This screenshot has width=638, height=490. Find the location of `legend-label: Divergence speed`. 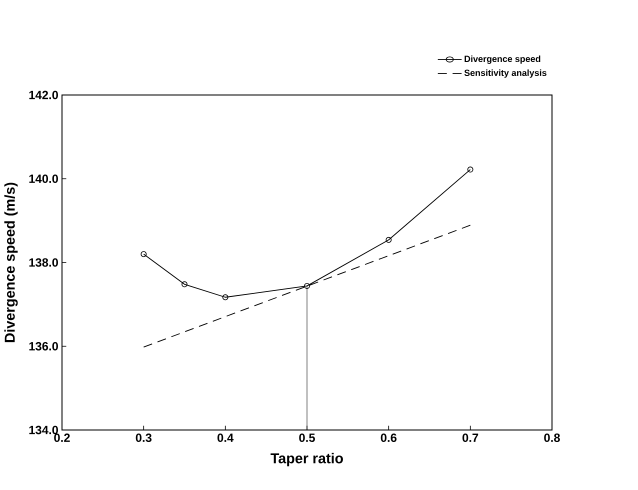

legend-label: Divergence speed is located at coordinates (502, 59).